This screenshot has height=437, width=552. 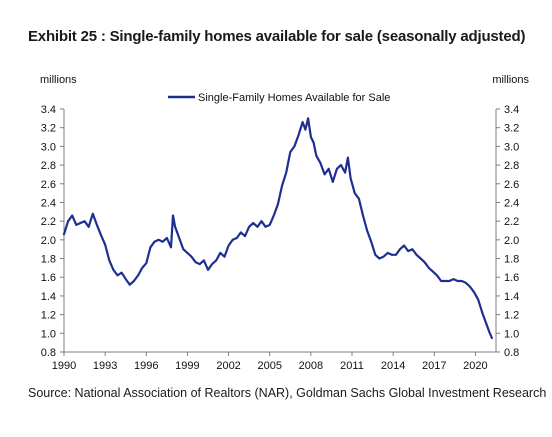 What do you see at coordinates (311, 366) in the screenshot?
I see `x-tick-label: 2008` at bounding box center [311, 366].